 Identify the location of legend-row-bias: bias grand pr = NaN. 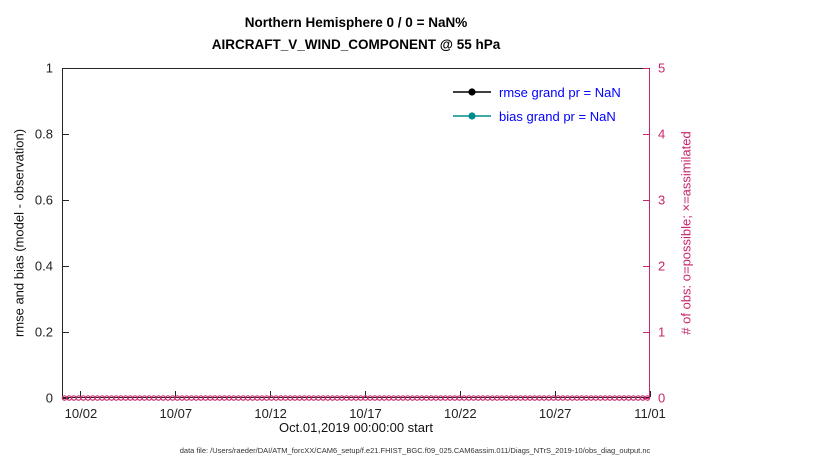
(536, 116).